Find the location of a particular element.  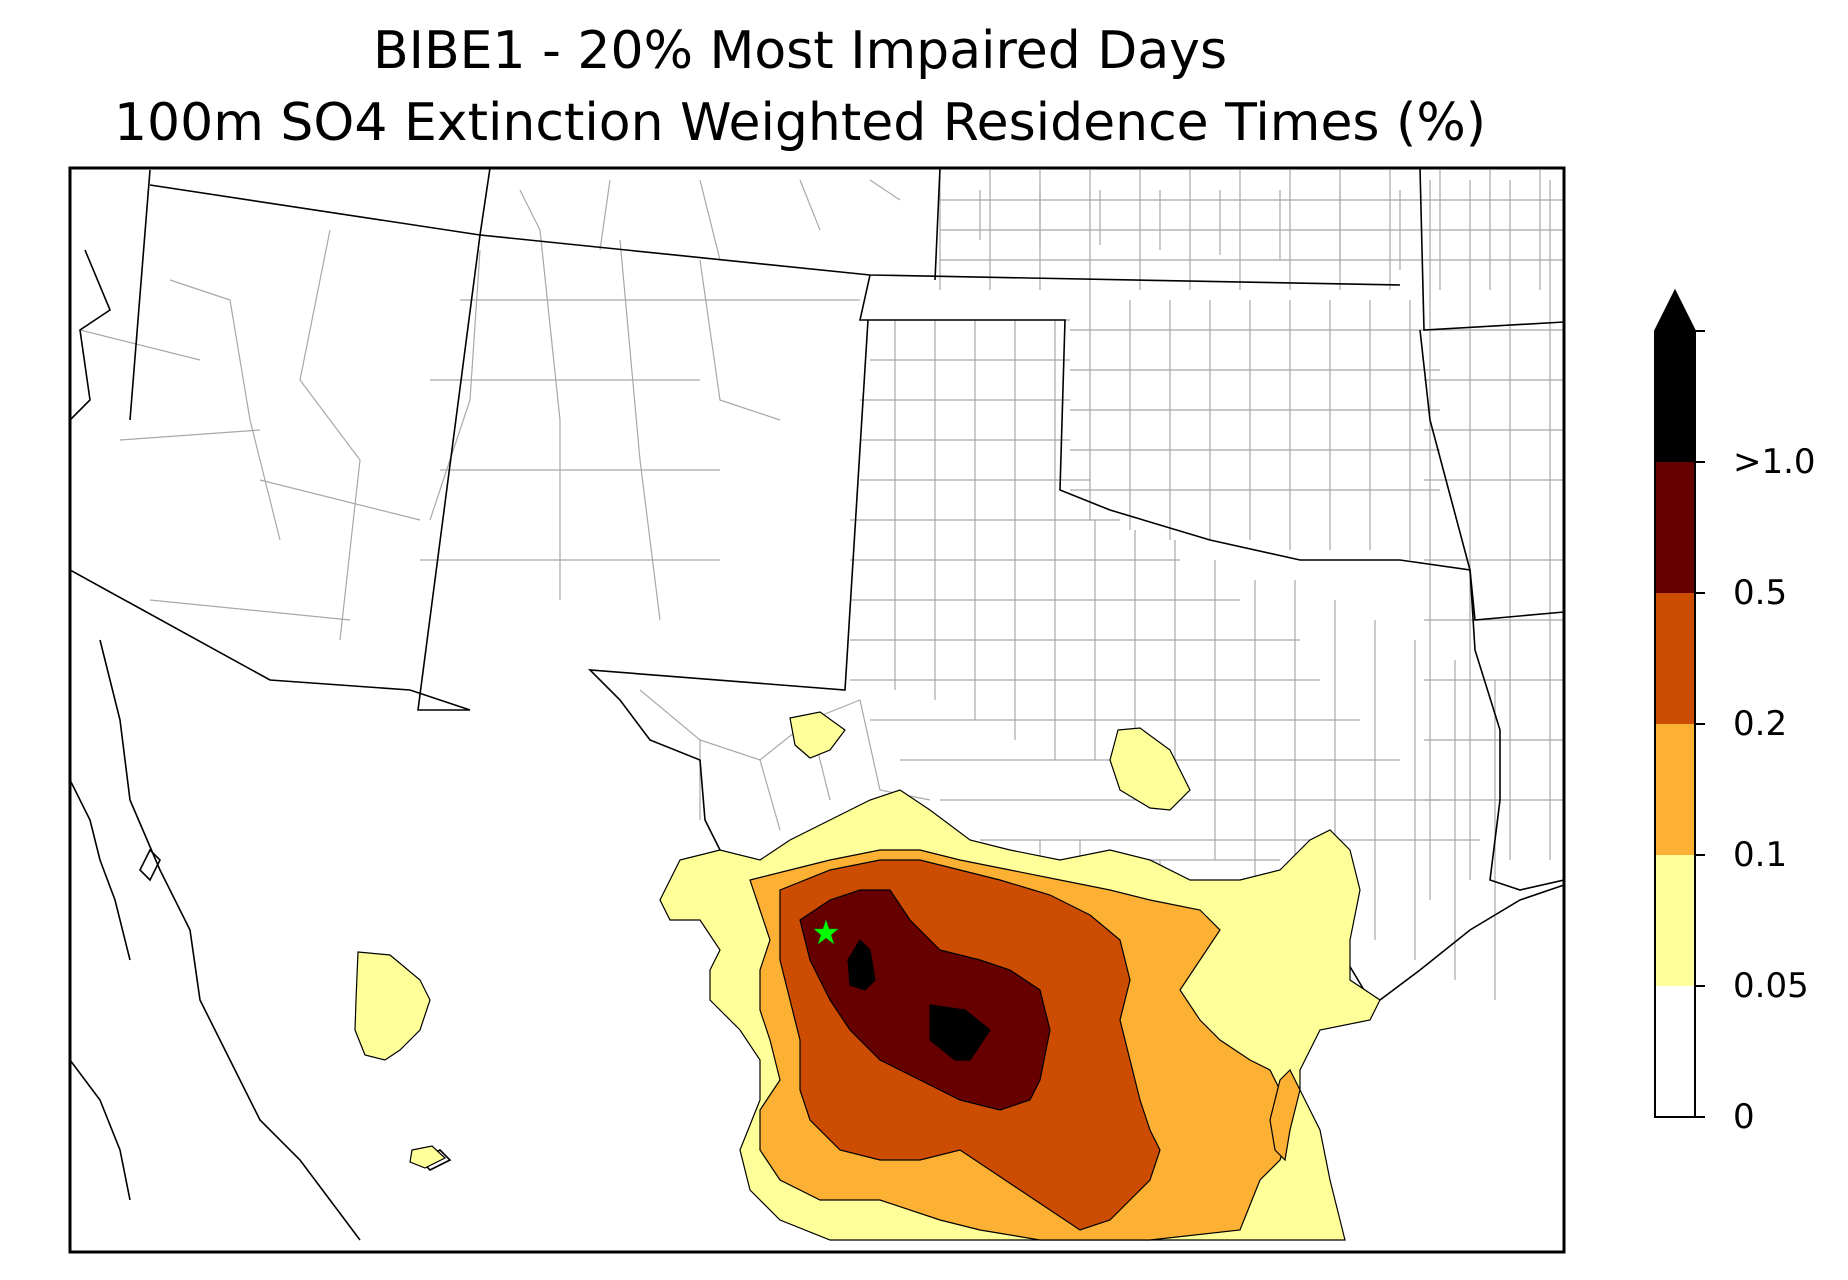

colorbar-tick-label: >1.0 is located at coordinates (1774, 462).